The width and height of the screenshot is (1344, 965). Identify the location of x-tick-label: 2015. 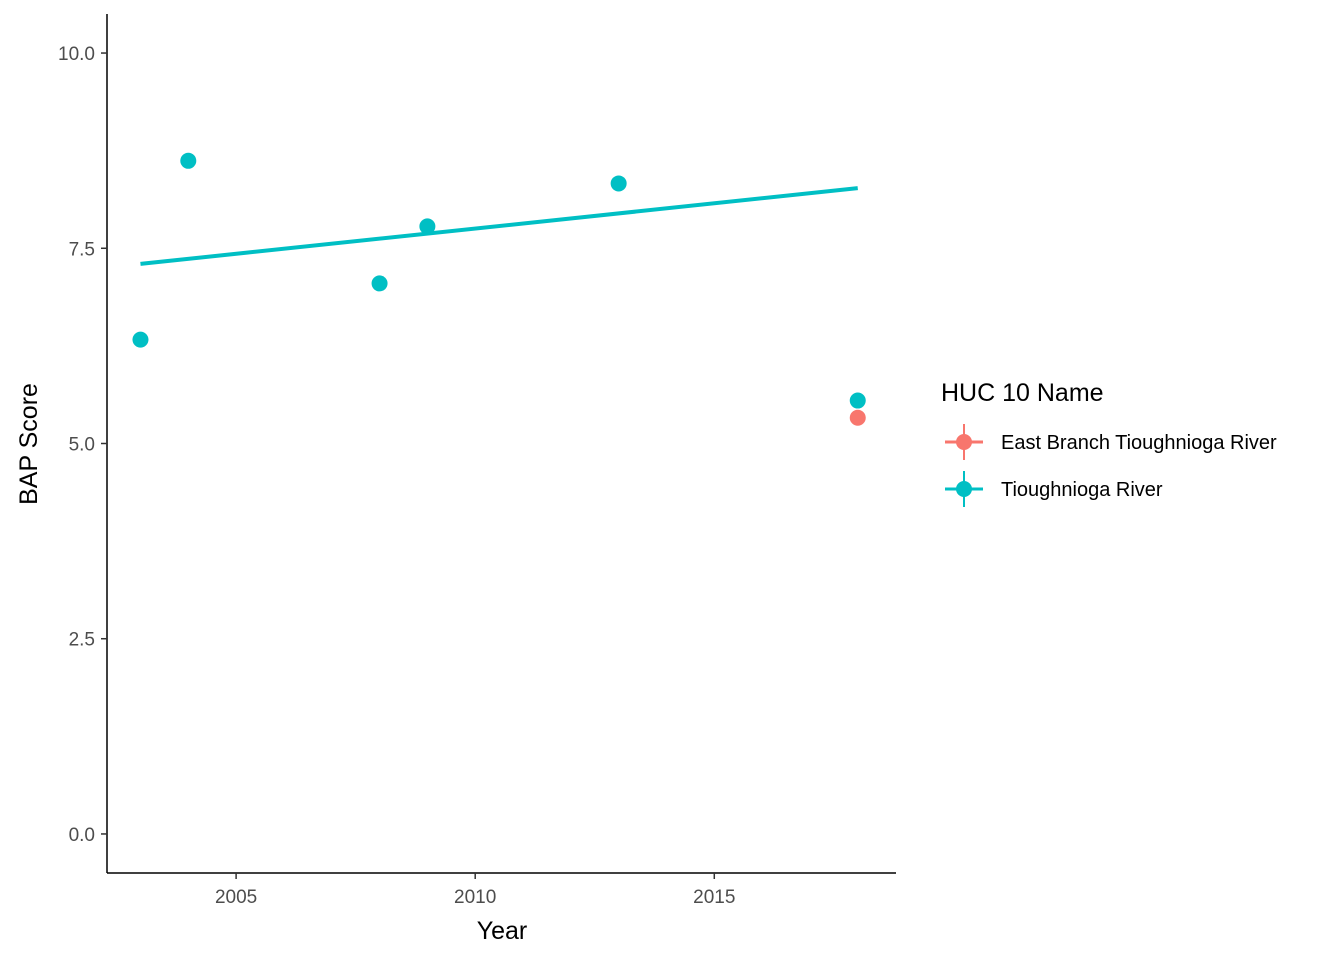
(714, 897).